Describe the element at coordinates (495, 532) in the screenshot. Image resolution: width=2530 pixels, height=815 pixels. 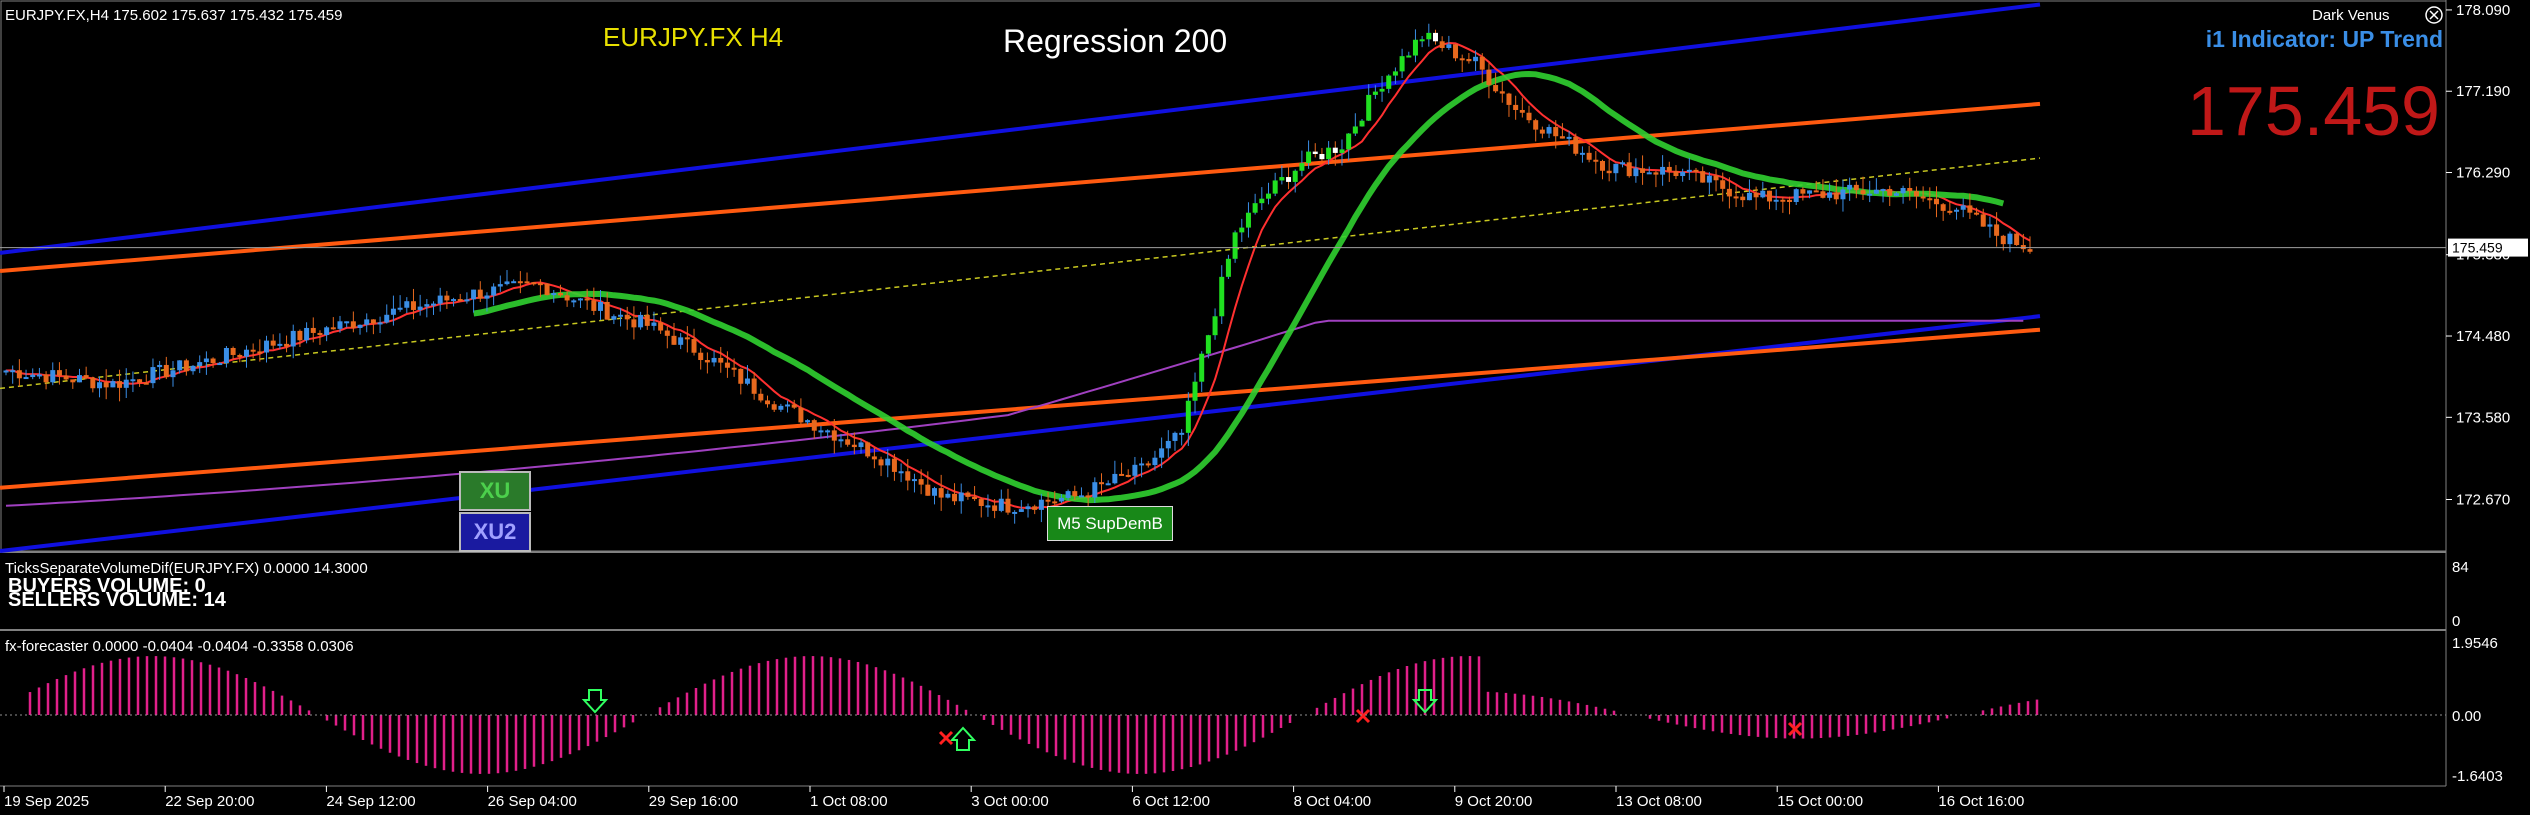
I see `xu2-button: XU2` at that location.